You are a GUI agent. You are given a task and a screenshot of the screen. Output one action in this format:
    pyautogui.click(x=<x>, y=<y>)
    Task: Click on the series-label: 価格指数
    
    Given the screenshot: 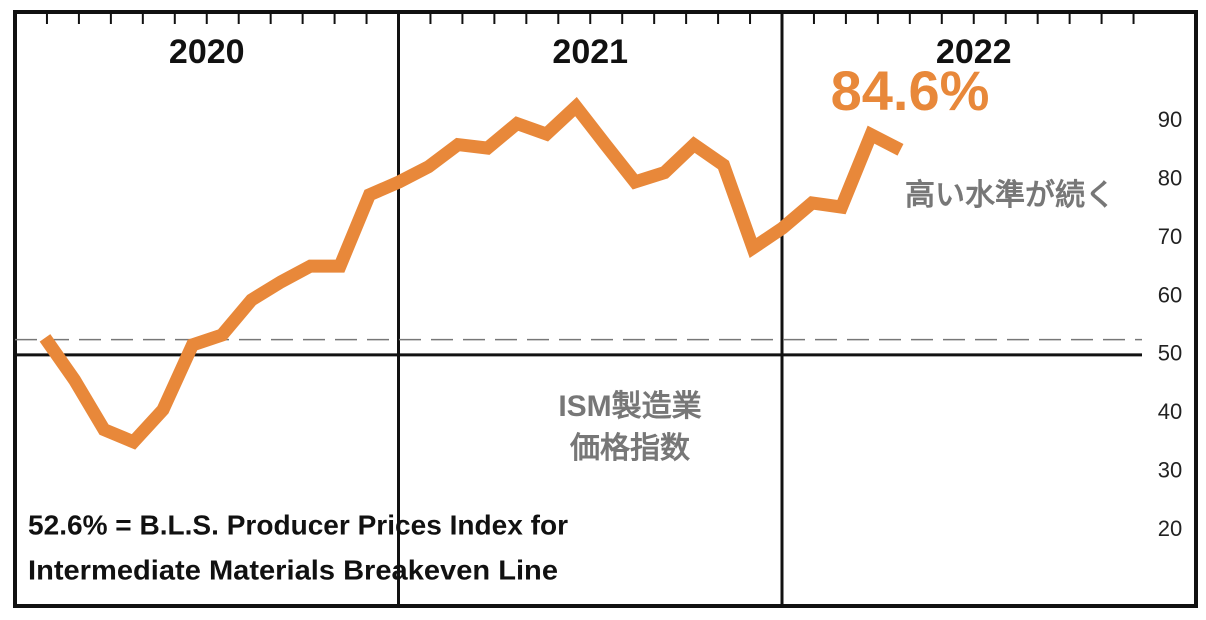 What is the action you would take?
    pyautogui.click(x=630, y=448)
    